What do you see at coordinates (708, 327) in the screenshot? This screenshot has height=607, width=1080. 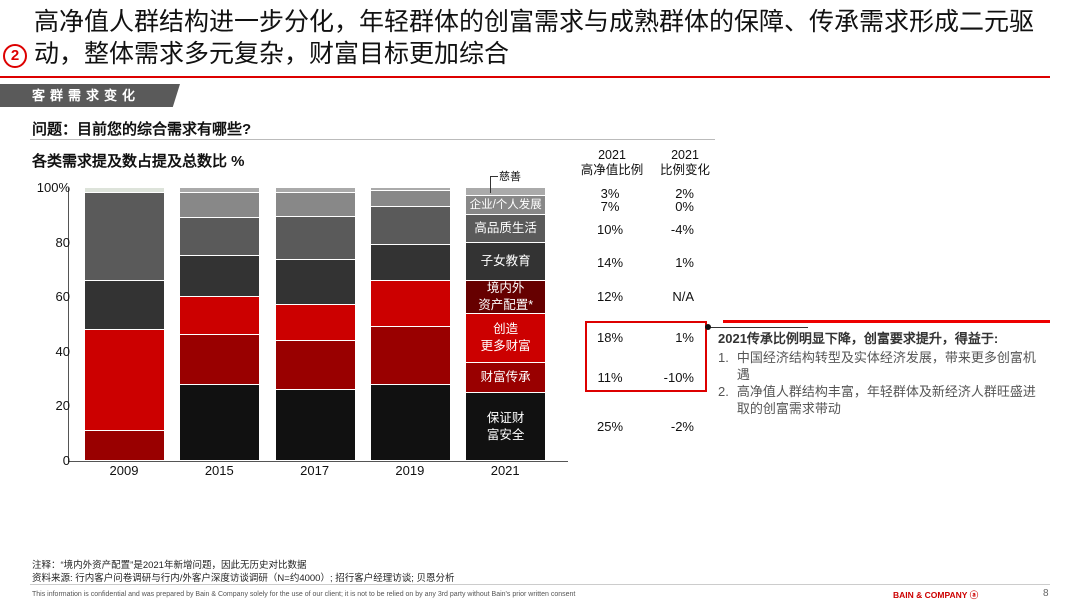 I see `callout-dot` at bounding box center [708, 327].